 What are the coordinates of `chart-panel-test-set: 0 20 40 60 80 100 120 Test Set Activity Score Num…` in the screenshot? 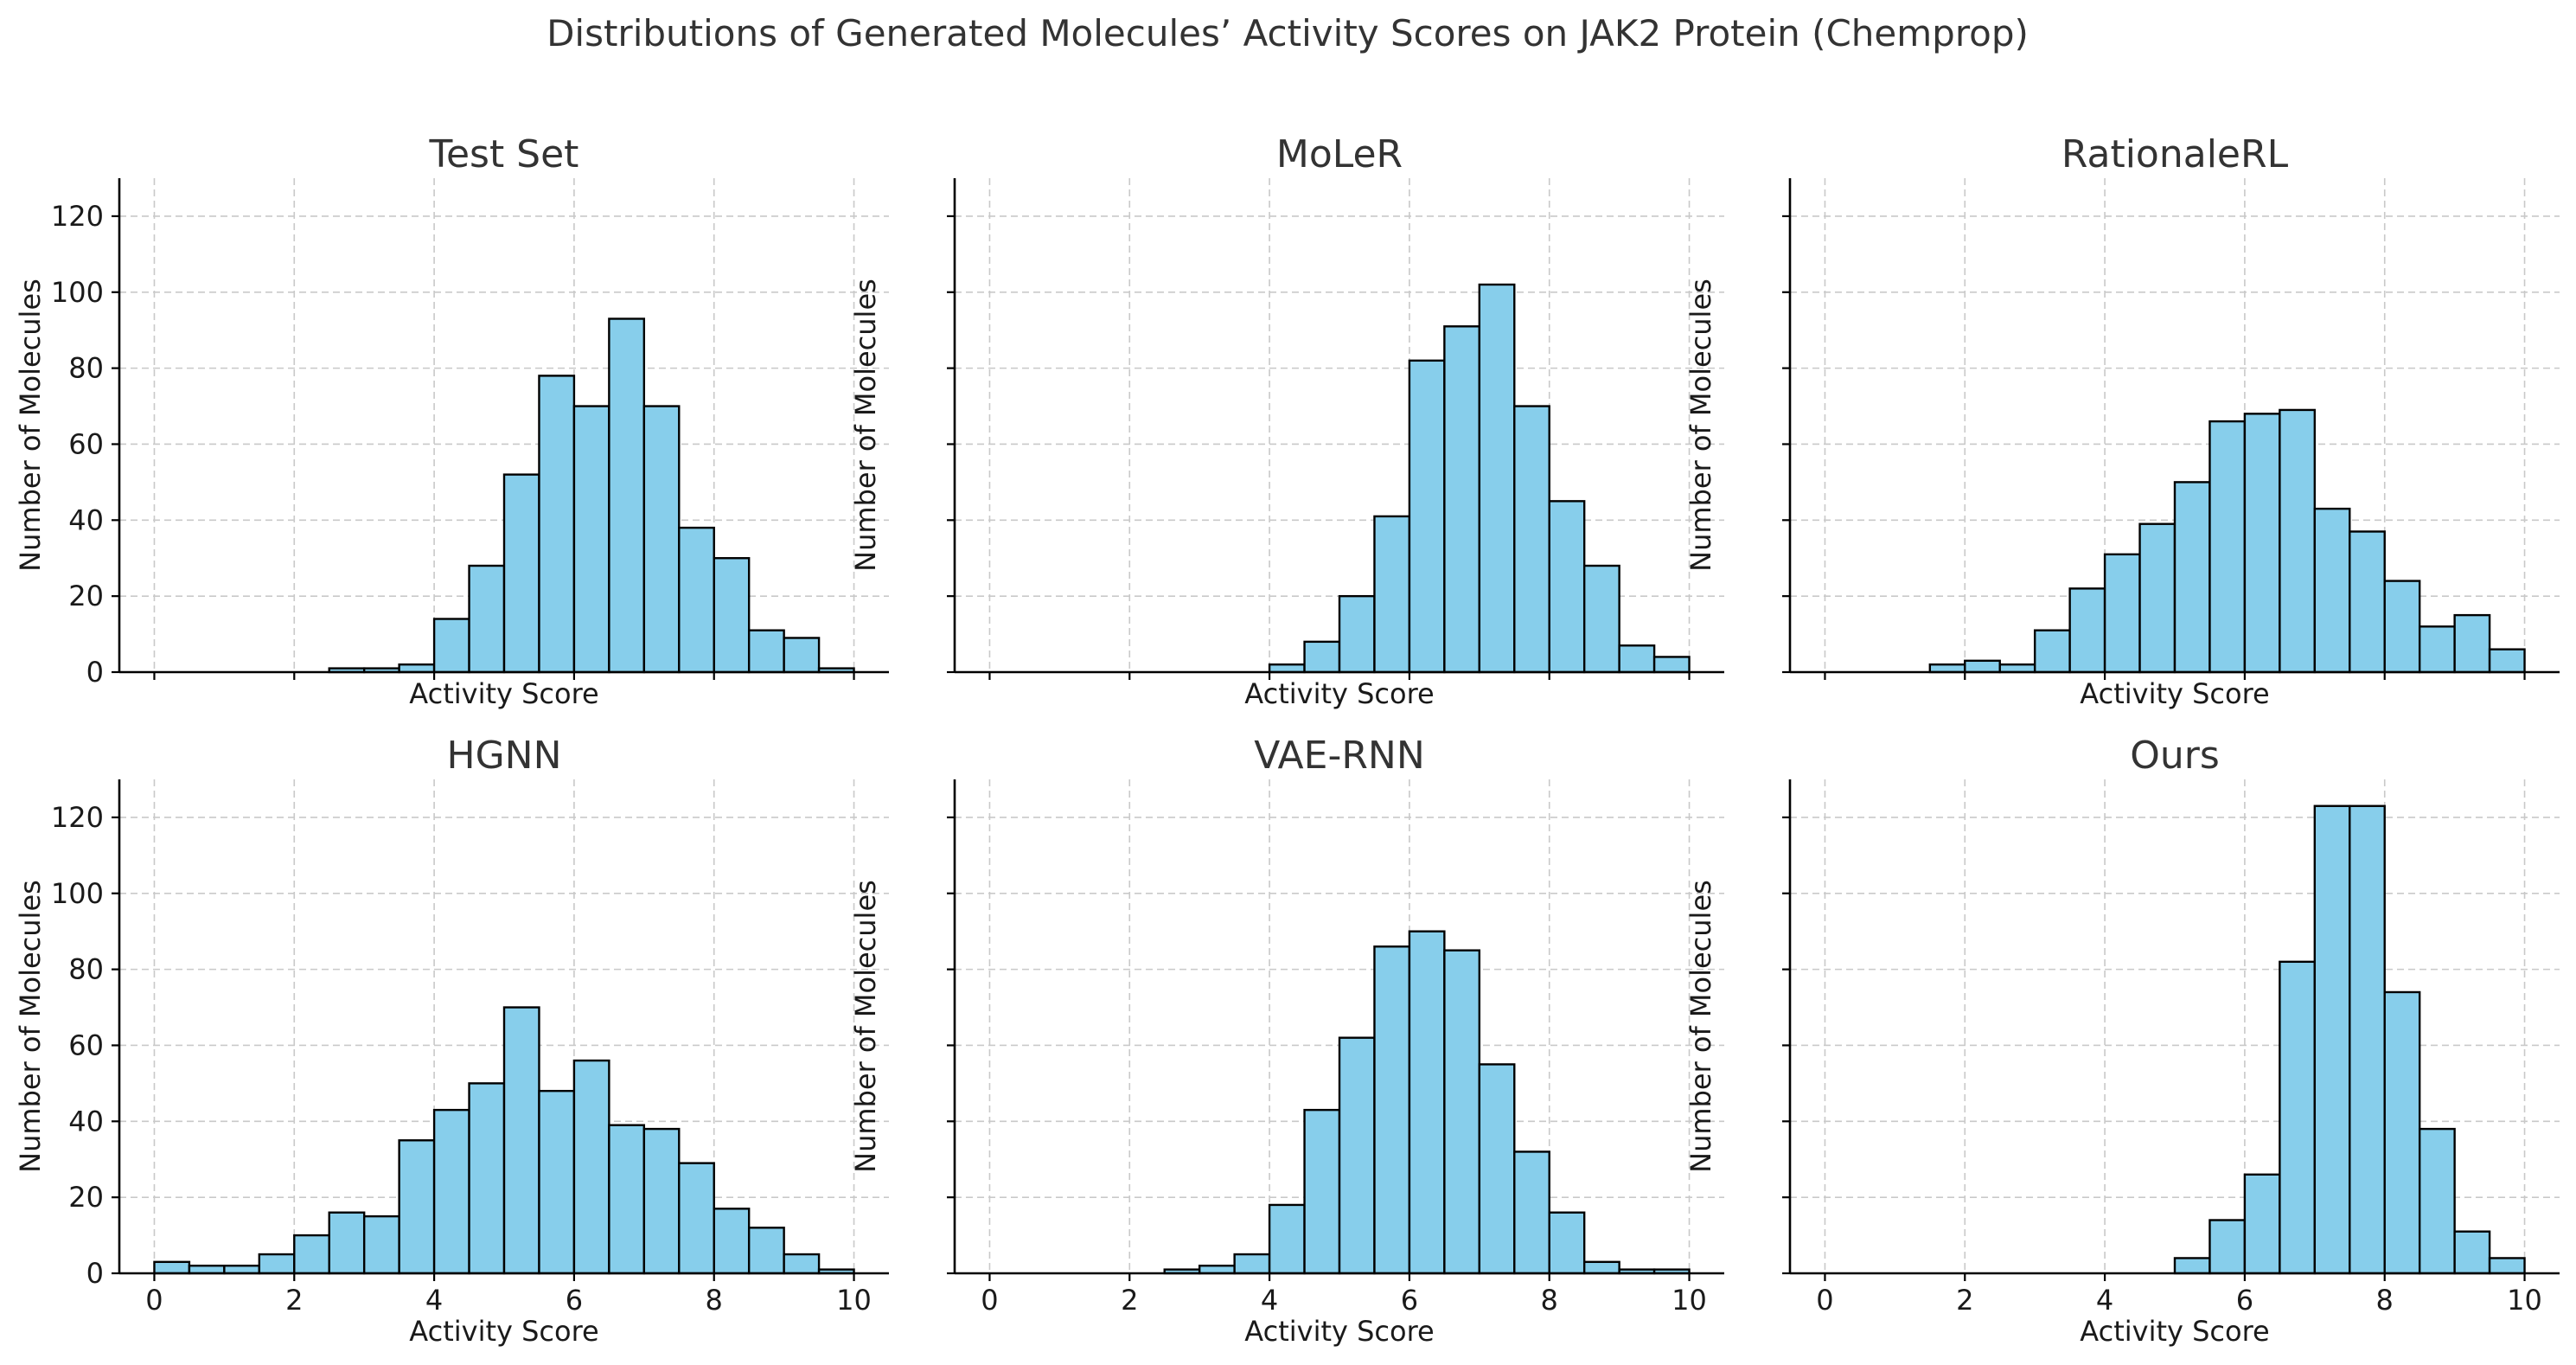 It's located at (452, 421).